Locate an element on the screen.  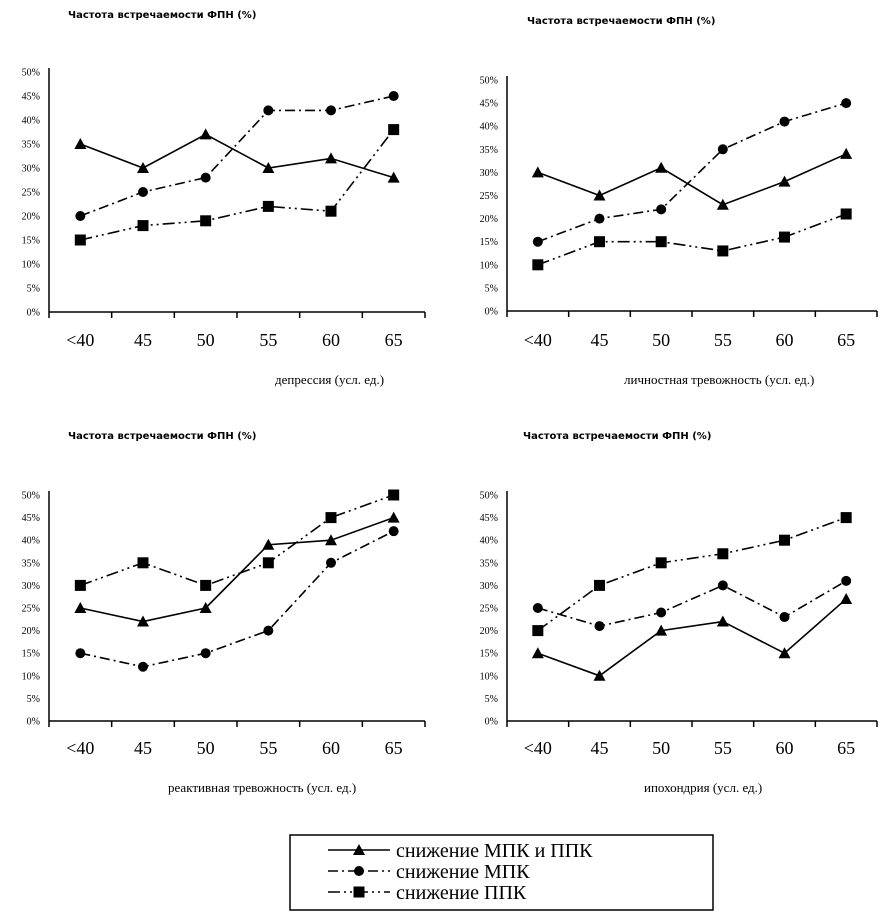
legend-marker-square is located at coordinates (359, 892).